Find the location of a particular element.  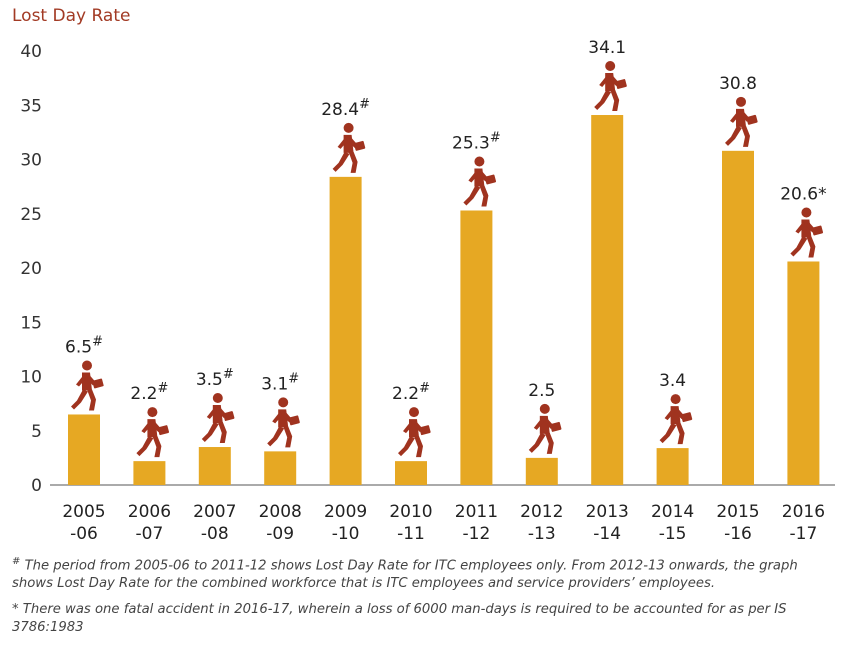

data-label: 30.8 is located at coordinates (738, 84).